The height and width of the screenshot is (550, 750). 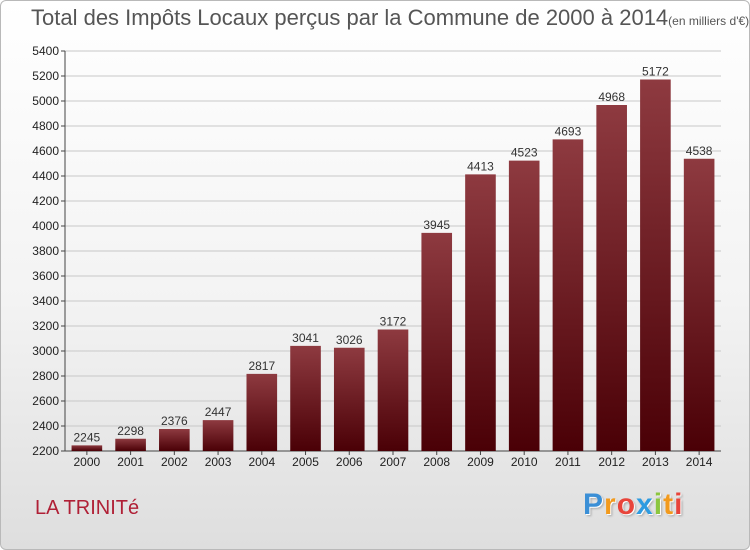 What do you see at coordinates (45, 401) in the screenshot?
I see `y-tick-label: 2600` at bounding box center [45, 401].